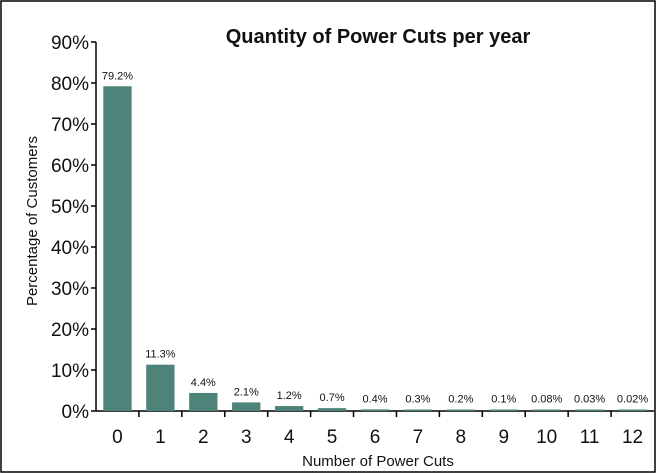  What do you see at coordinates (546, 400) in the screenshot?
I see `bar-value-label: 0.08%` at bounding box center [546, 400].